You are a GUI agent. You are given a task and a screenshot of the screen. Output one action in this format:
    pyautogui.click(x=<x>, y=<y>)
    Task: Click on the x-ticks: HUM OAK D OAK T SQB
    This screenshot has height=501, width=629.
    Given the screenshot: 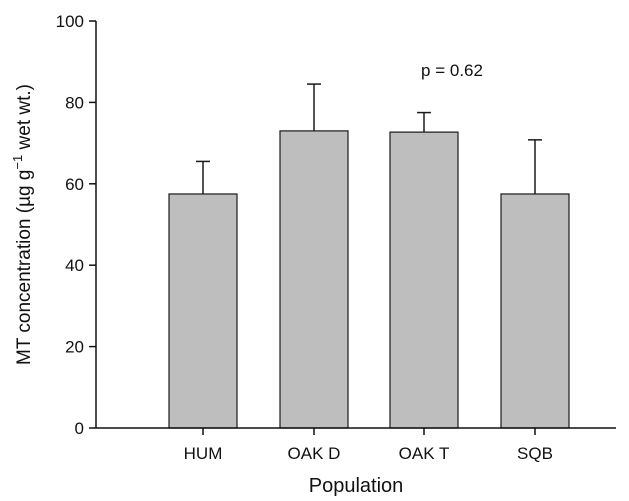 What is the action you would take?
    pyautogui.click(x=368, y=445)
    